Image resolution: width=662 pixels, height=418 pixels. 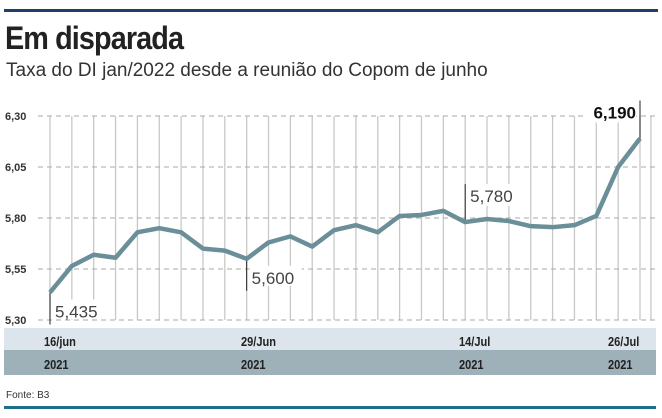 What do you see at coordinates (60, 341) in the screenshot?
I see `x-tick-date: 16/jun` at bounding box center [60, 341].